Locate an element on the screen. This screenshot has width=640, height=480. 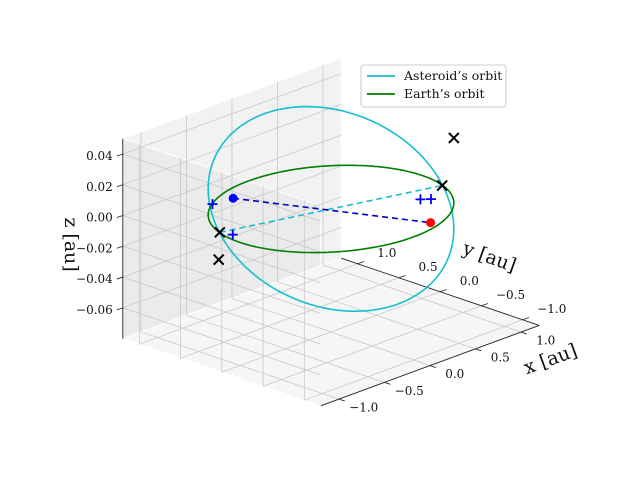
x-axis-line is located at coordinates (430, 365).